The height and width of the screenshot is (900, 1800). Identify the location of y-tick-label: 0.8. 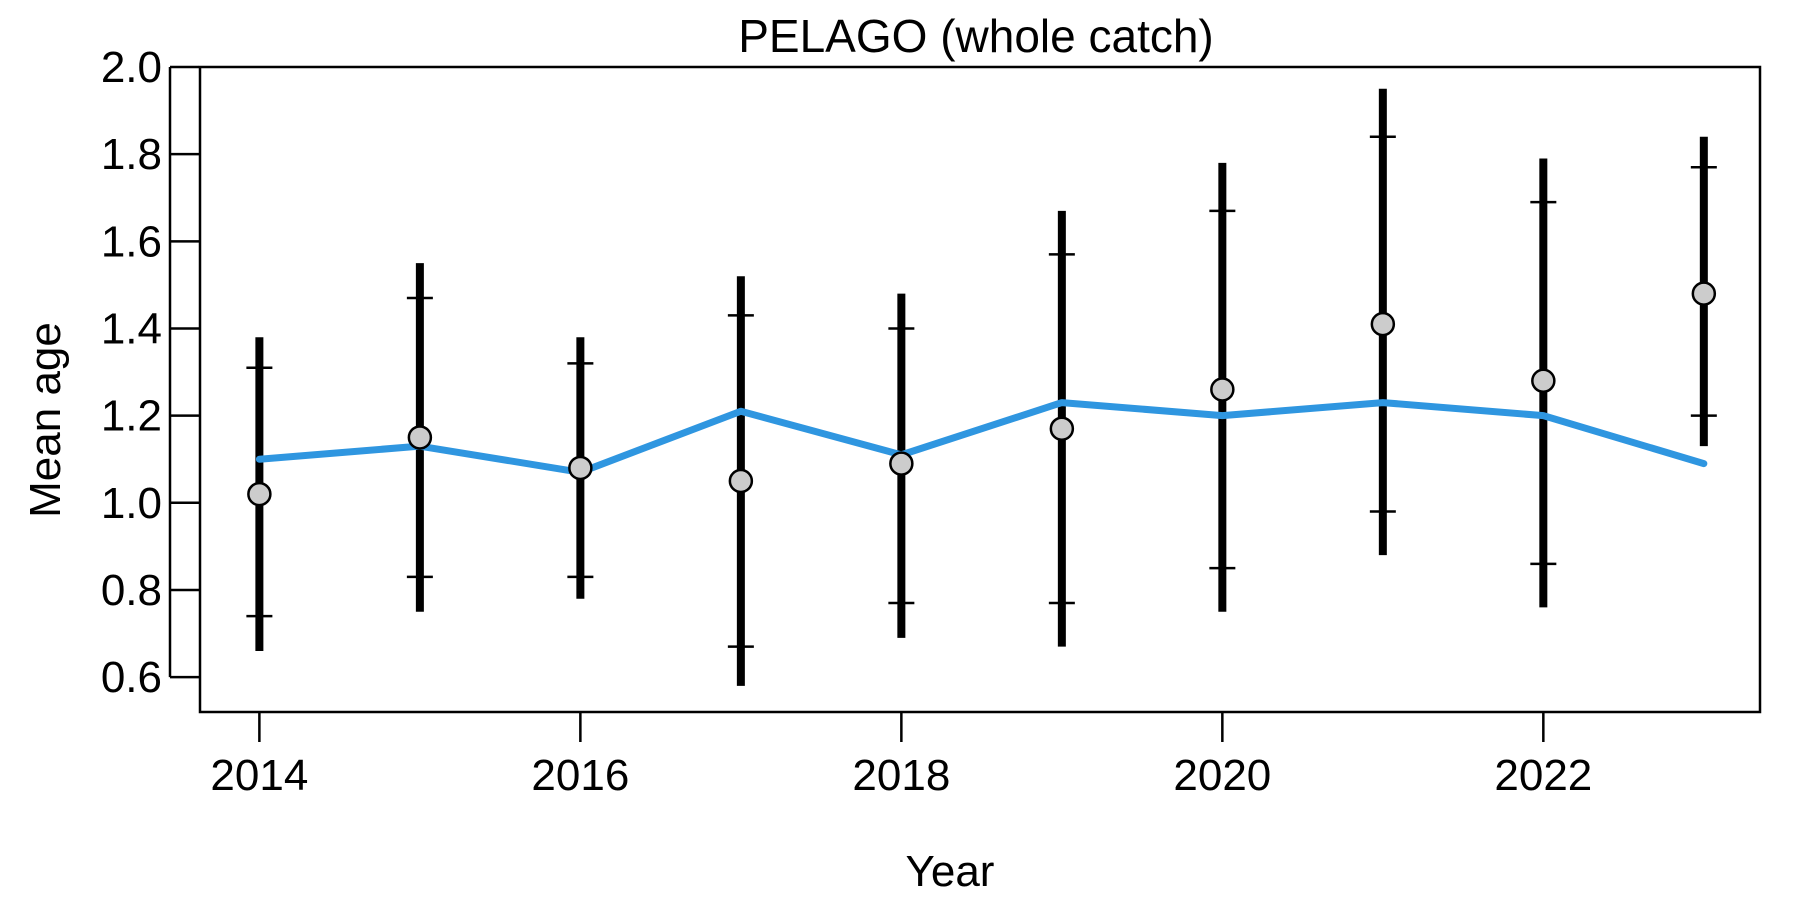
(131, 590).